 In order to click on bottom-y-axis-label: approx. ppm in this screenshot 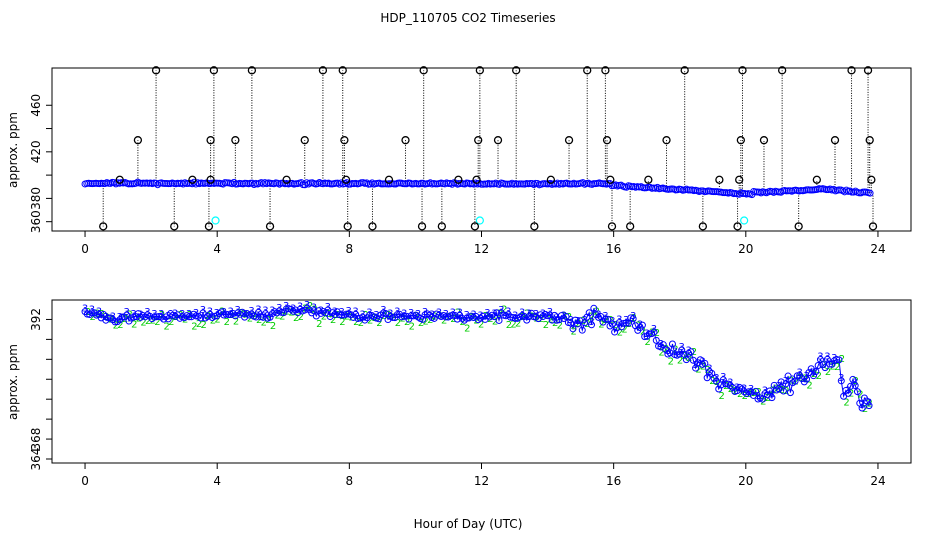, I will do `click(13, 382)`.